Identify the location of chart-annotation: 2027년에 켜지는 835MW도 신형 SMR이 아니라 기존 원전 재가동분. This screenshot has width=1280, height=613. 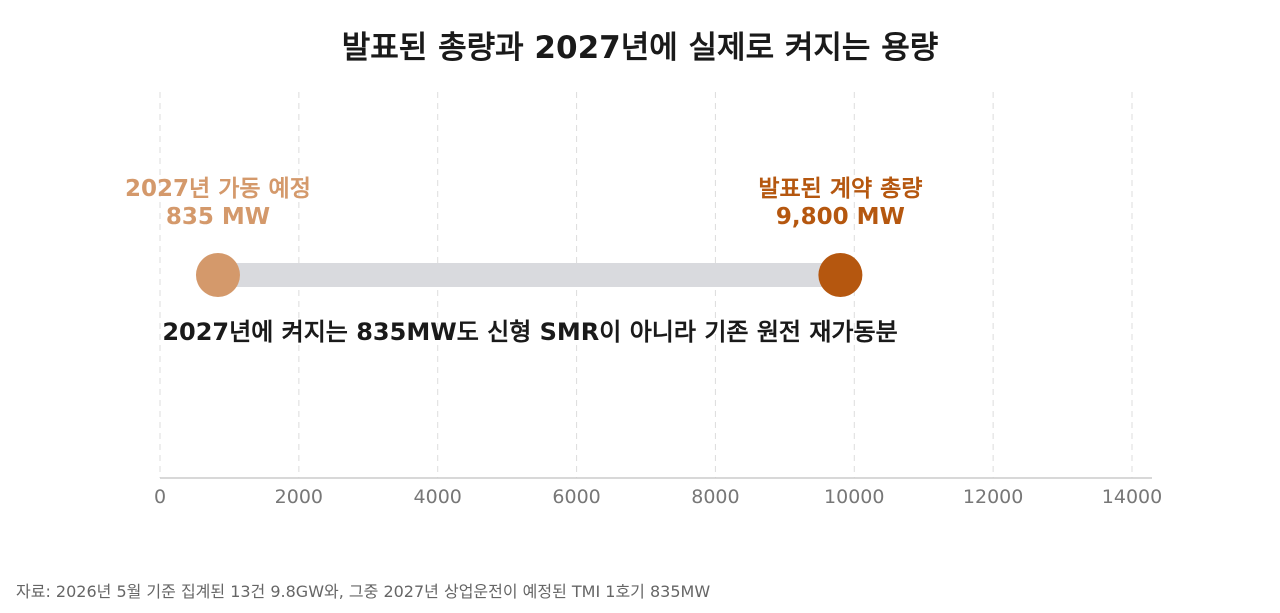
(529, 332).